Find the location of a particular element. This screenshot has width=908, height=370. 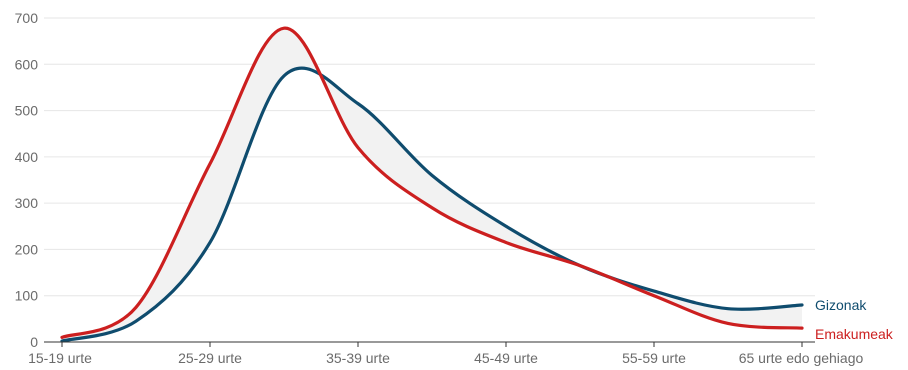

y-tick-label: 600 is located at coordinates (27, 64).